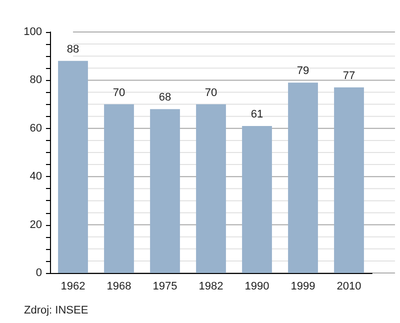 The height and width of the screenshot is (323, 400). Describe the element at coordinates (257, 286) in the screenshot. I see `x-tick-label: 1990` at that location.